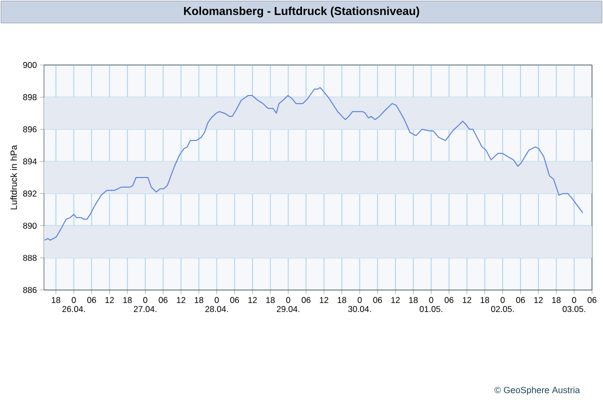  Describe the element at coordinates (537, 390) in the screenshot. I see `text: © GeoSphere Austria` at that location.